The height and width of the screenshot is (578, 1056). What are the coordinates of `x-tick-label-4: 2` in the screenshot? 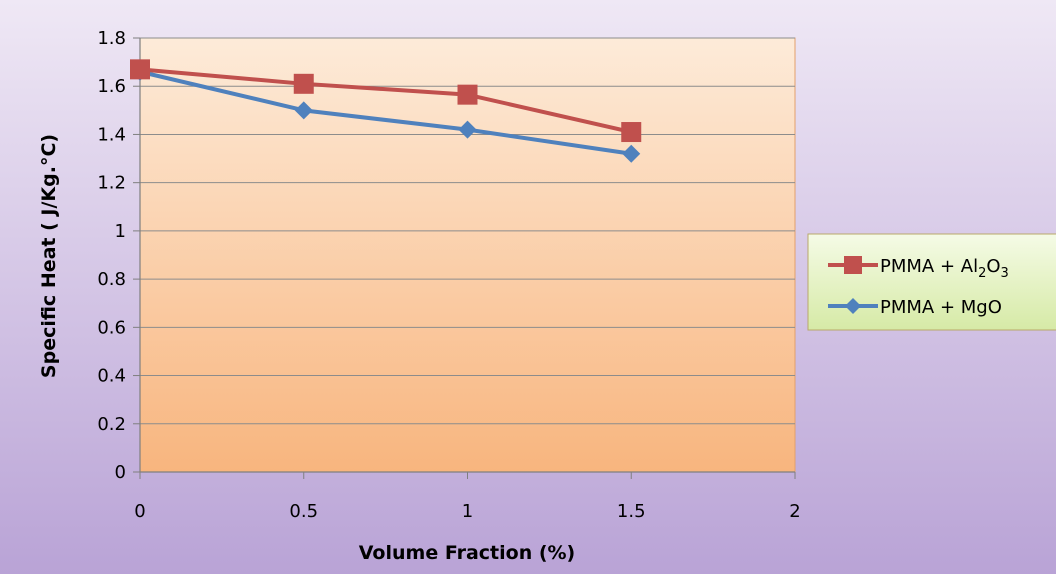 It's located at (794, 511).